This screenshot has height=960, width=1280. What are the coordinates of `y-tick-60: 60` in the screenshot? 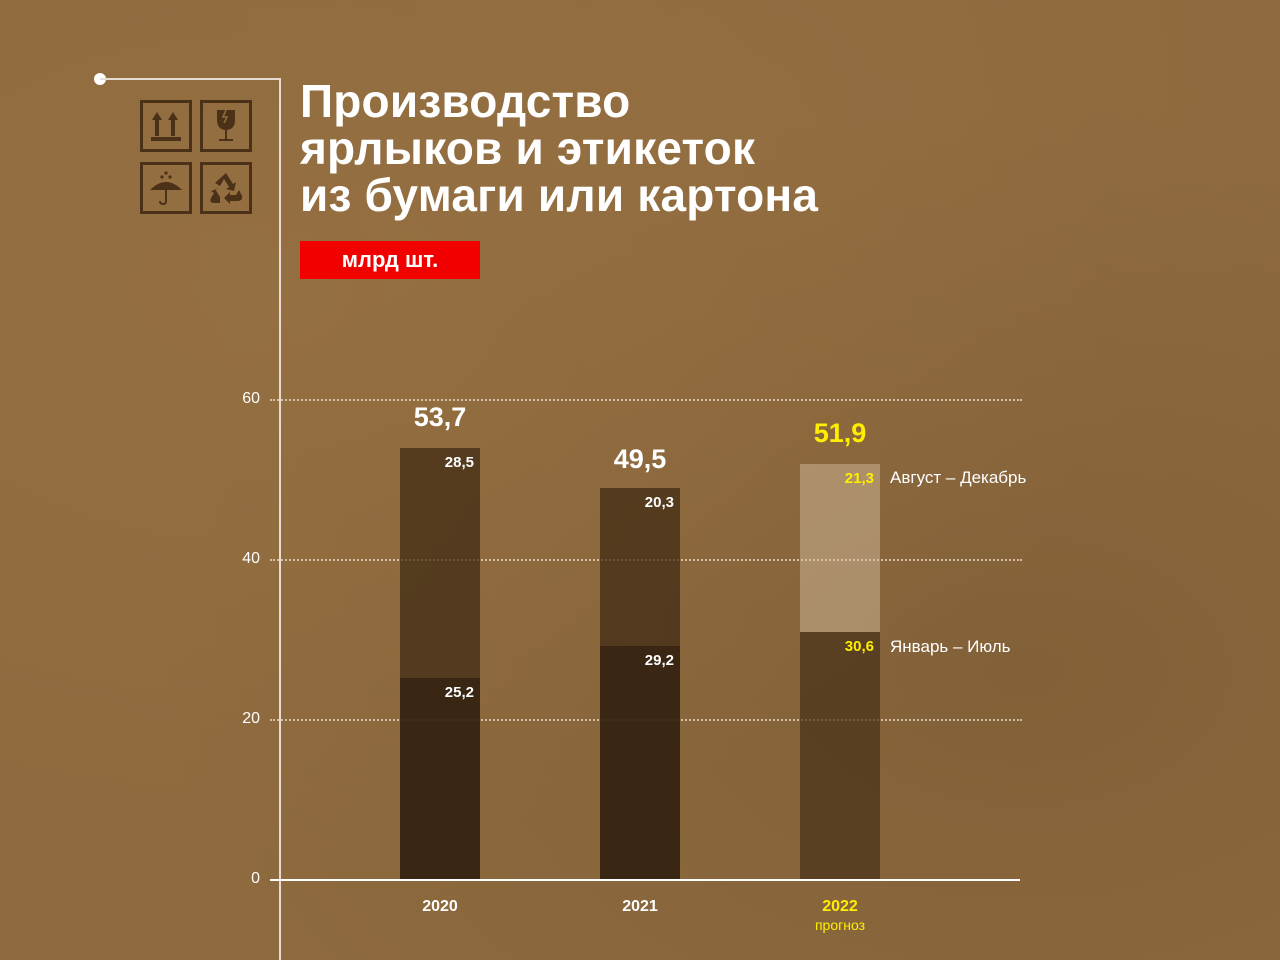 It's located at (251, 398).